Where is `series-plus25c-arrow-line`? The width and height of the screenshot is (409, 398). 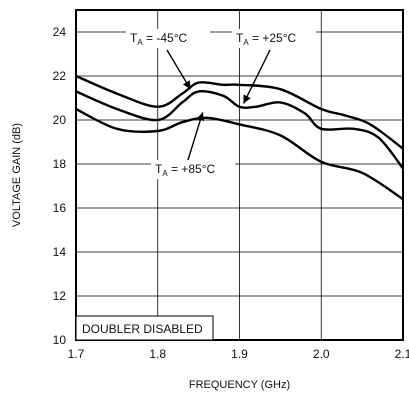
series-plus25c-arrow-line is located at coordinates (256, 76).